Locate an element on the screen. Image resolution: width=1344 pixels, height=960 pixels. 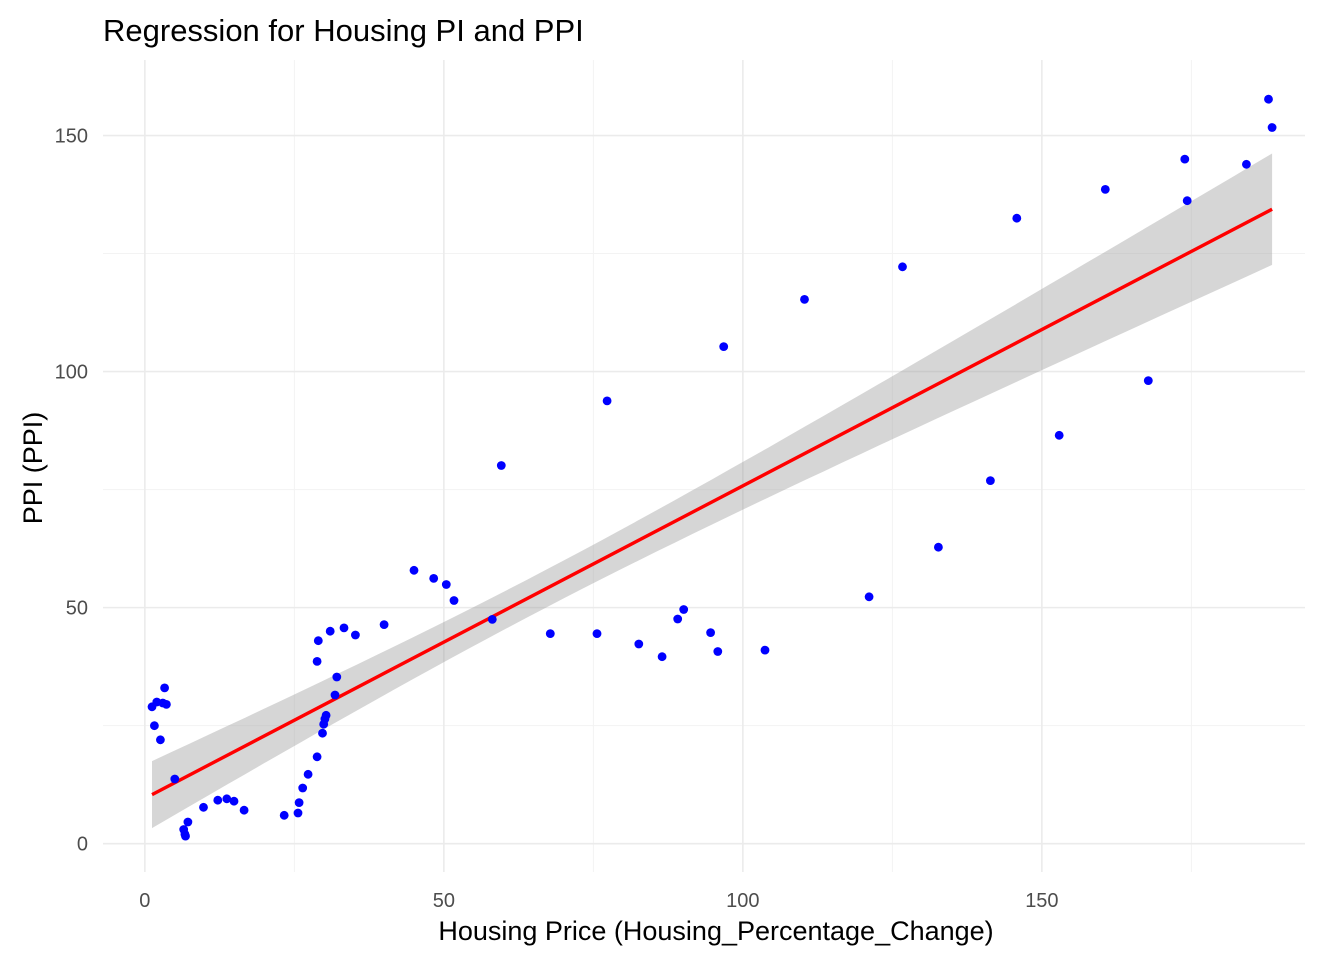
y-tick-label-0: 0 is located at coordinates (82, 845).